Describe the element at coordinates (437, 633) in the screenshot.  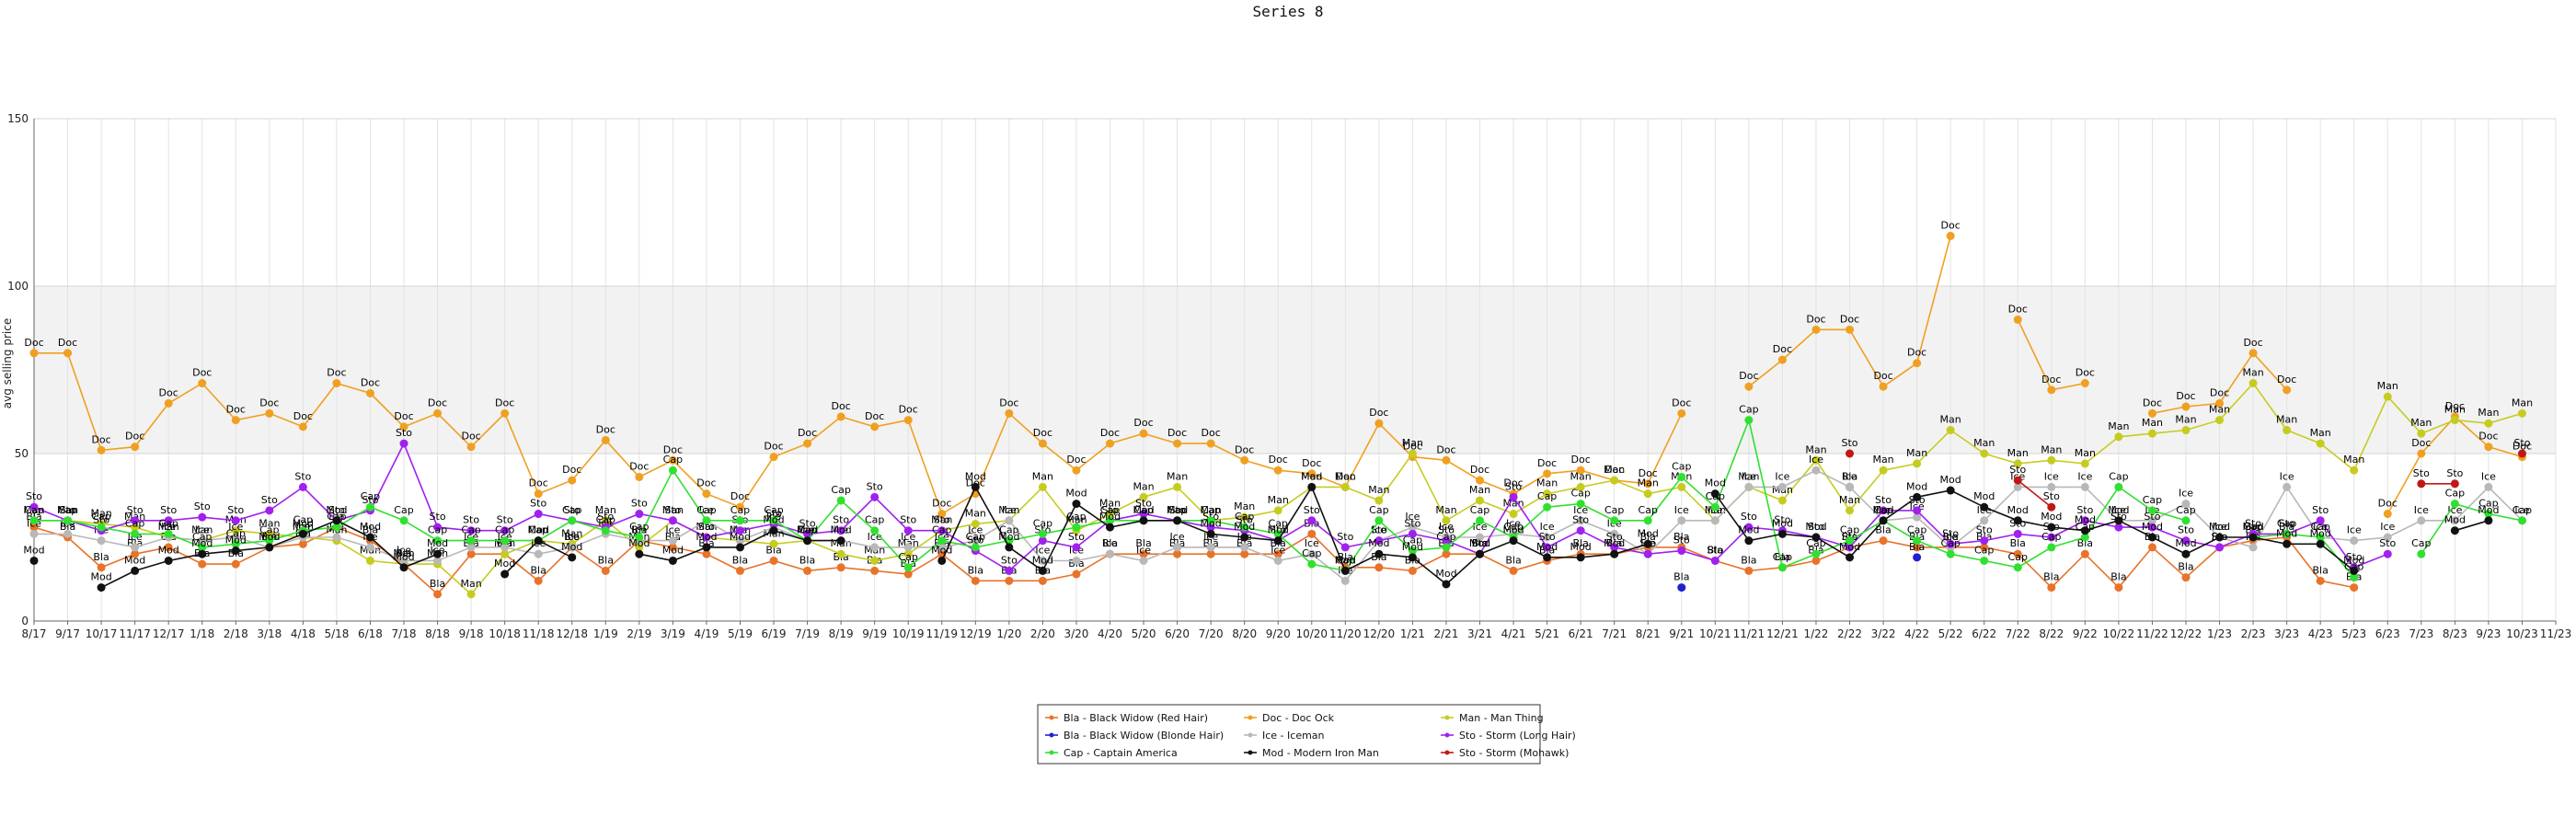
I see `x-tick-label: 8/18` at that location.